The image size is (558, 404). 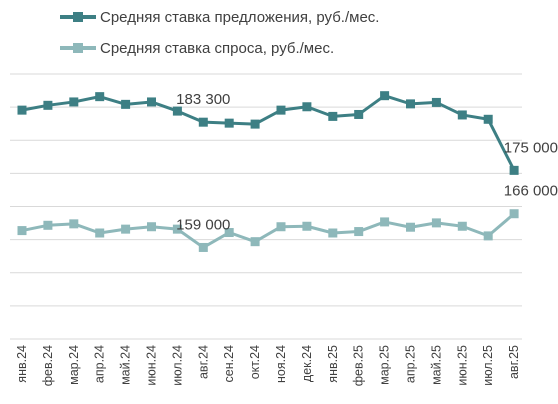 I want to click on x-tick-label: мар.24, so click(x=74, y=365).